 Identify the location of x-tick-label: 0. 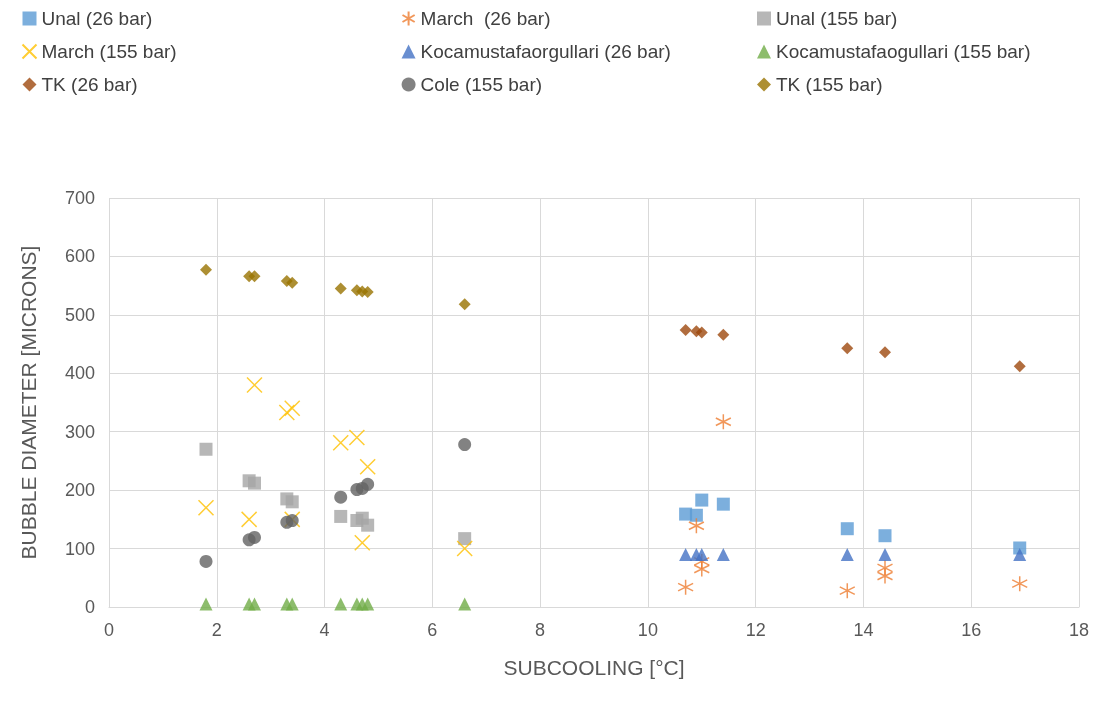
(109, 630).